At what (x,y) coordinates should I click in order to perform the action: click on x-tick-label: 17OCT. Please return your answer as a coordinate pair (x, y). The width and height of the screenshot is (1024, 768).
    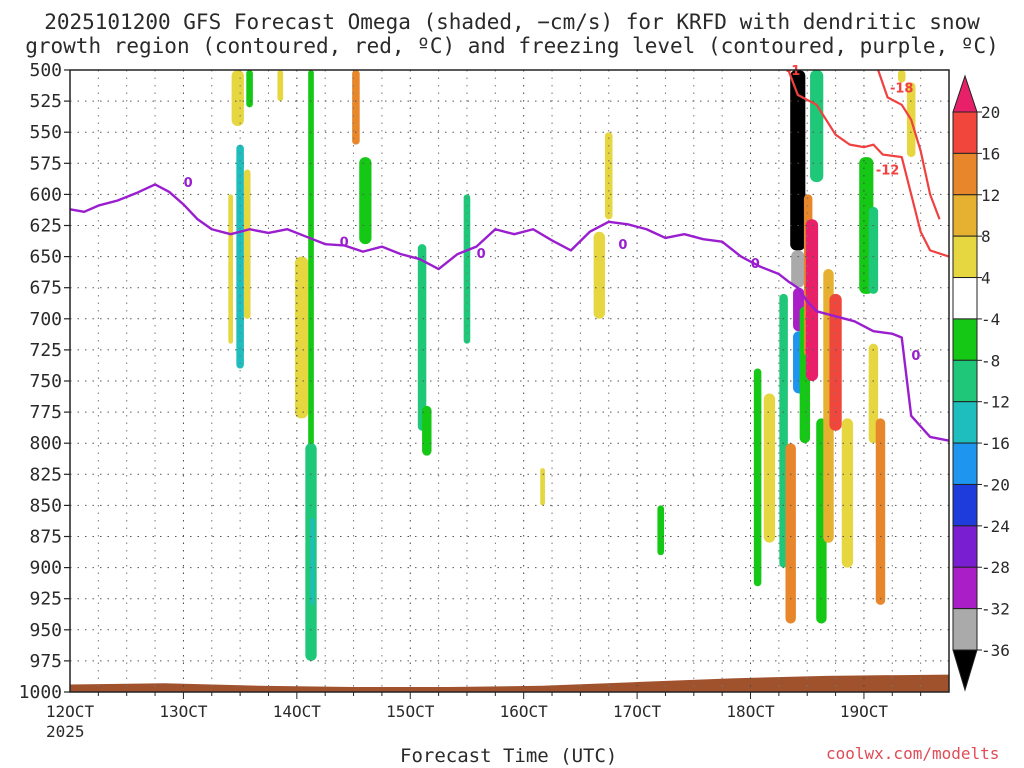
    Looking at the image, I should click on (637, 711).